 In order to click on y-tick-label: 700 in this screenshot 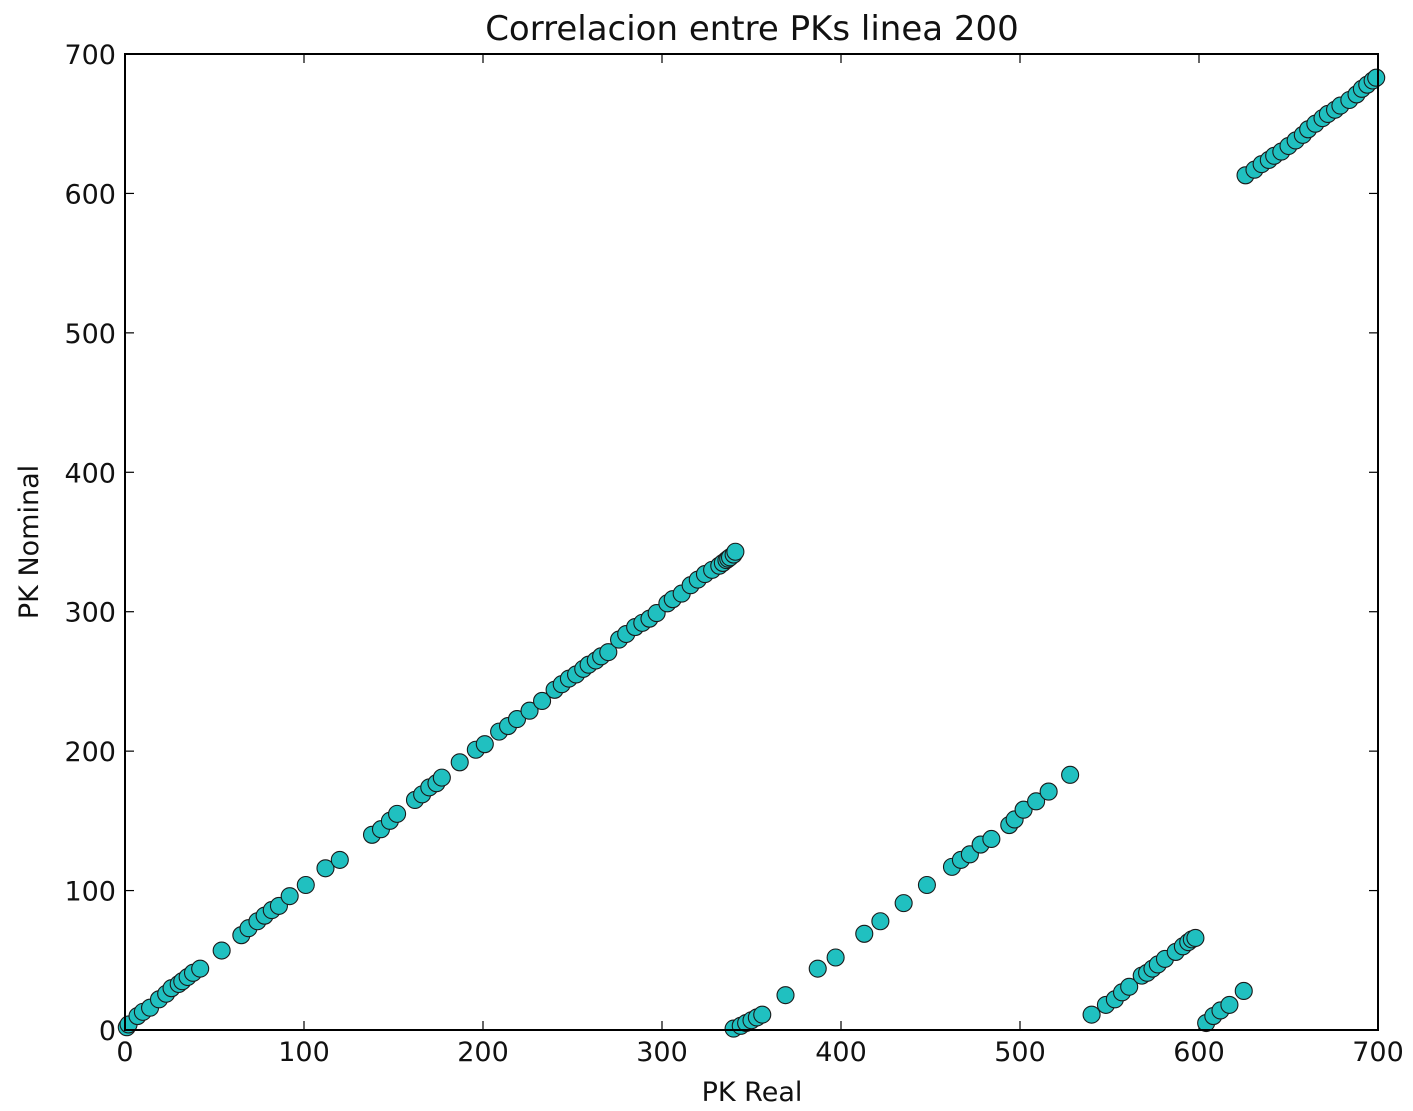, I will do `click(90, 55)`.